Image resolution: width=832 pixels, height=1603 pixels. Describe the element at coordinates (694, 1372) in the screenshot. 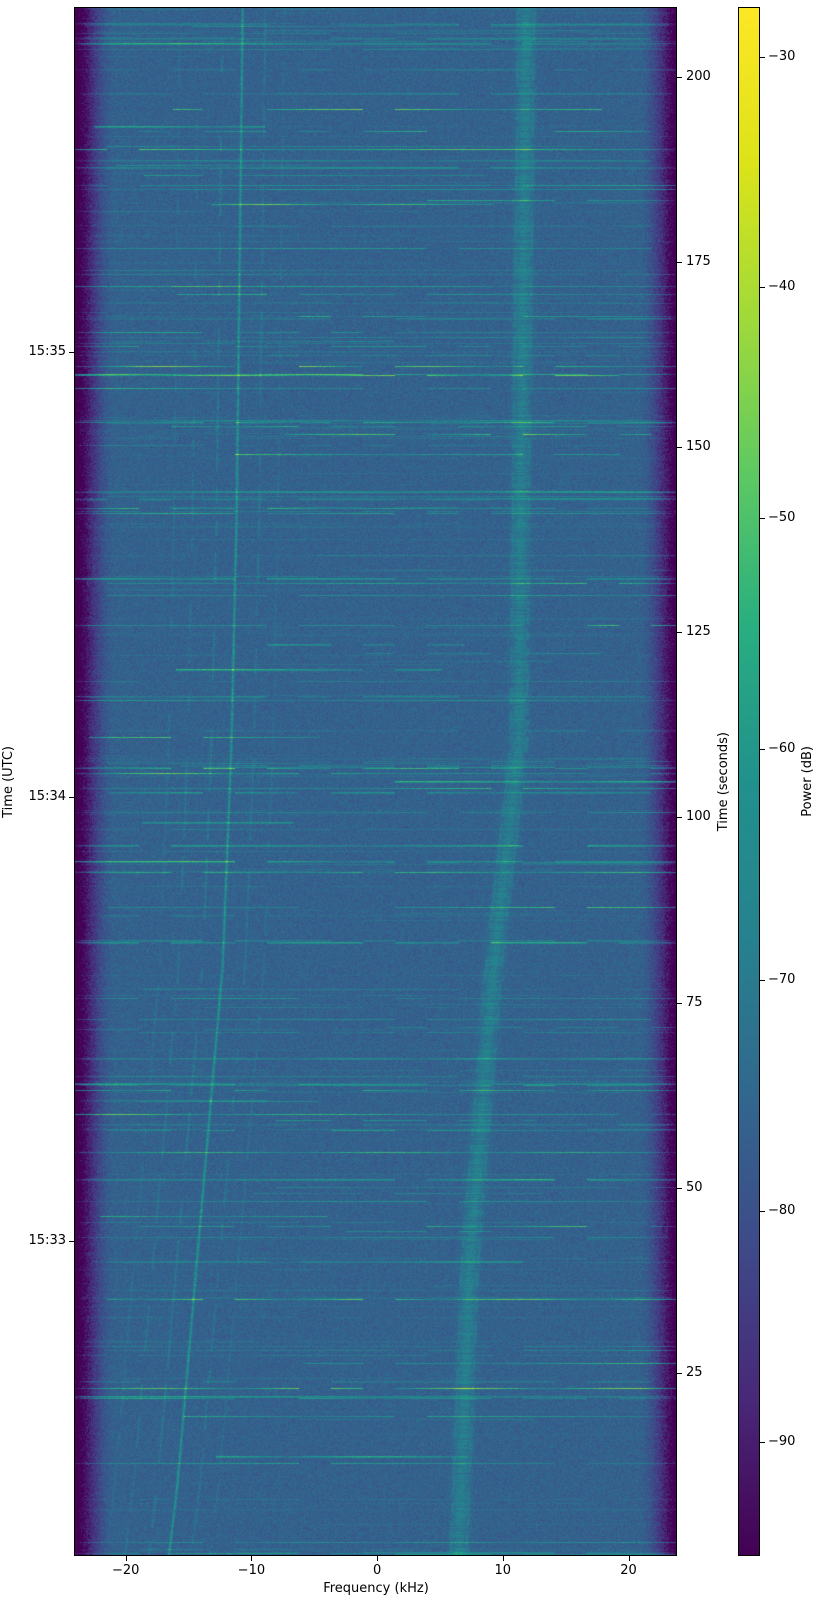

I see `y-right-tick-label: 25` at that location.